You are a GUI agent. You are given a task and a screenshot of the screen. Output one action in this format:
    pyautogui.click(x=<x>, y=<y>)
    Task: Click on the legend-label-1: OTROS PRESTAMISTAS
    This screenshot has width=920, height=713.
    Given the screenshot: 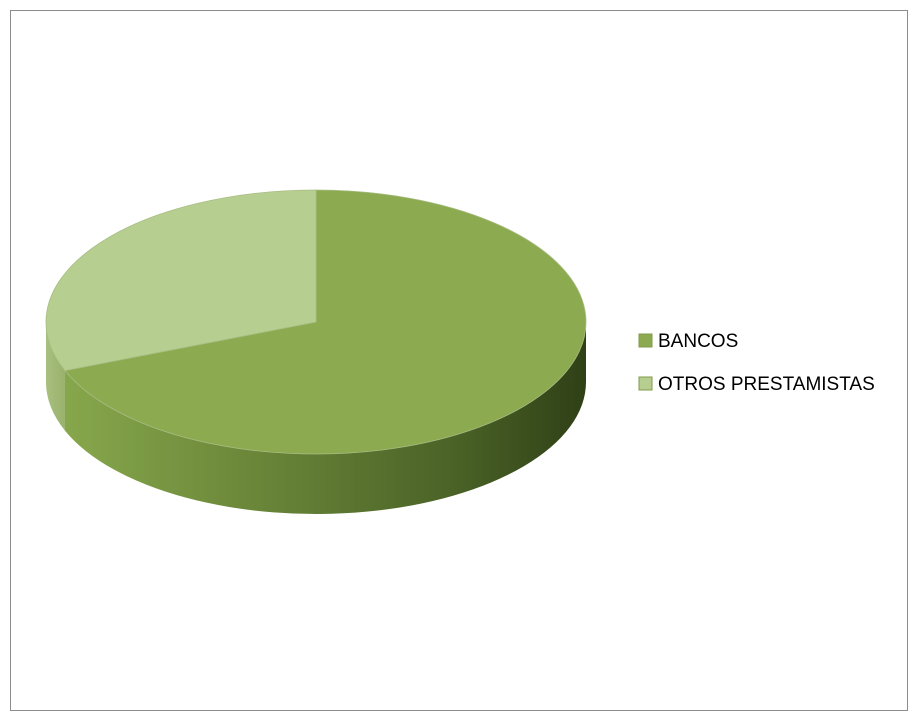 What is the action you would take?
    pyautogui.click(x=766, y=384)
    